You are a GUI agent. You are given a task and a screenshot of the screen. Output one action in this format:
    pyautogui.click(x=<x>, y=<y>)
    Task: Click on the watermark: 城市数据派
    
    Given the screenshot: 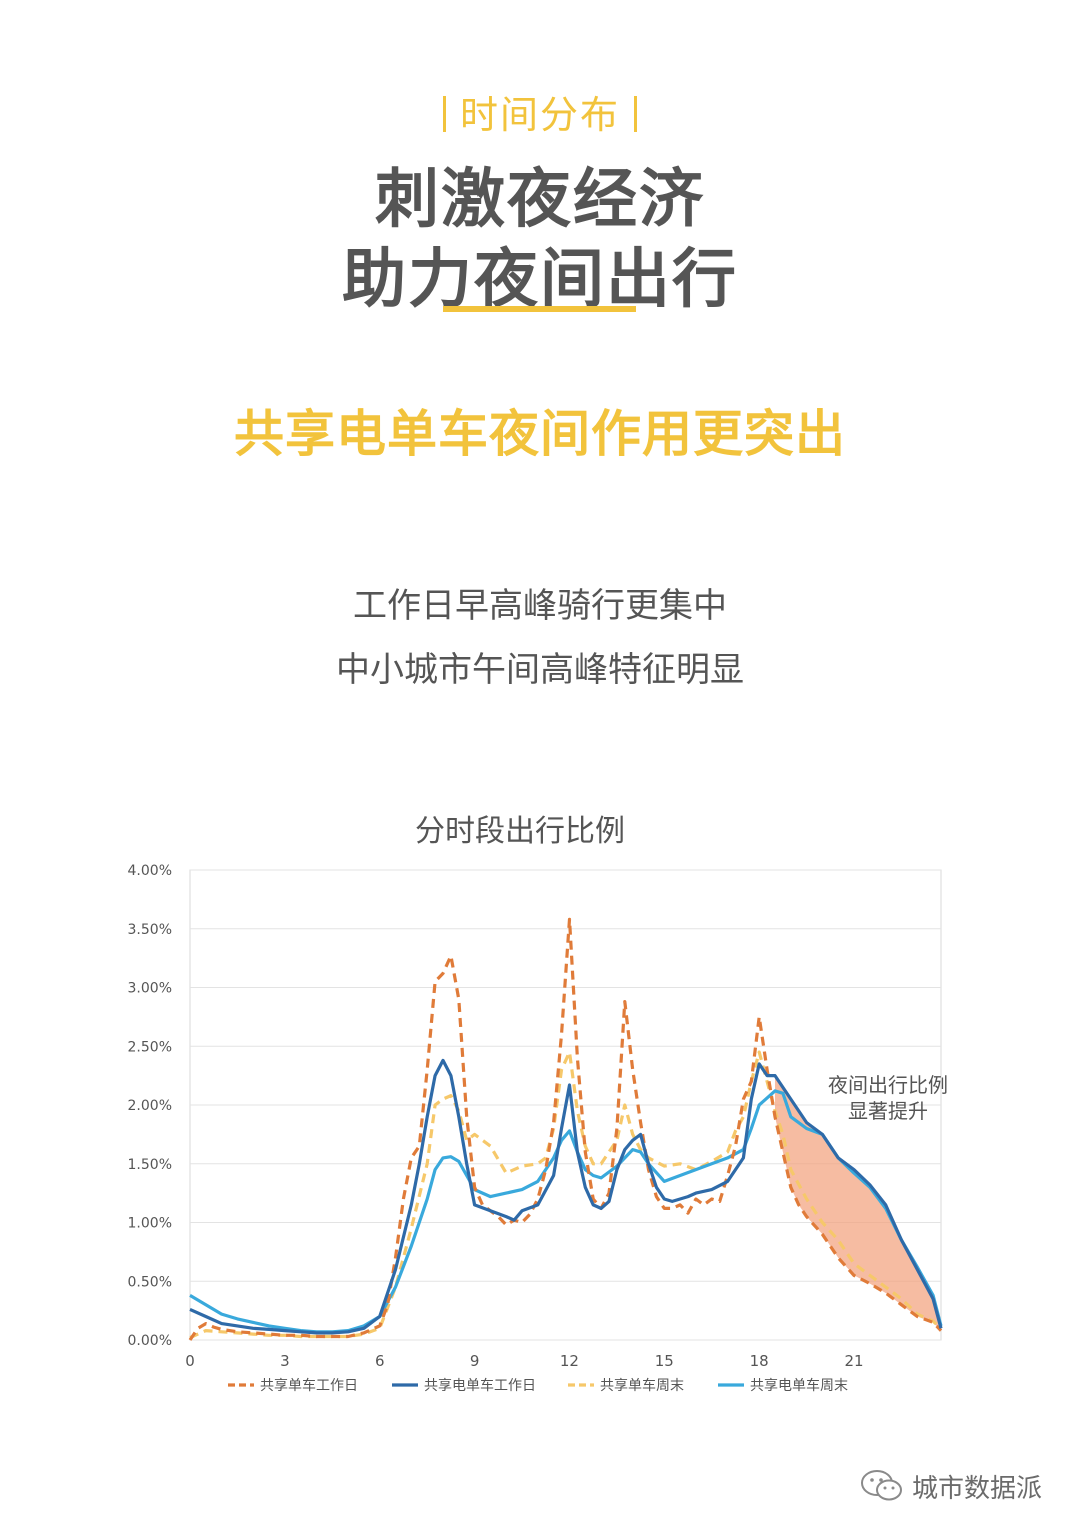 What is the action you would take?
    pyautogui.click(x=960, y=1486)
    